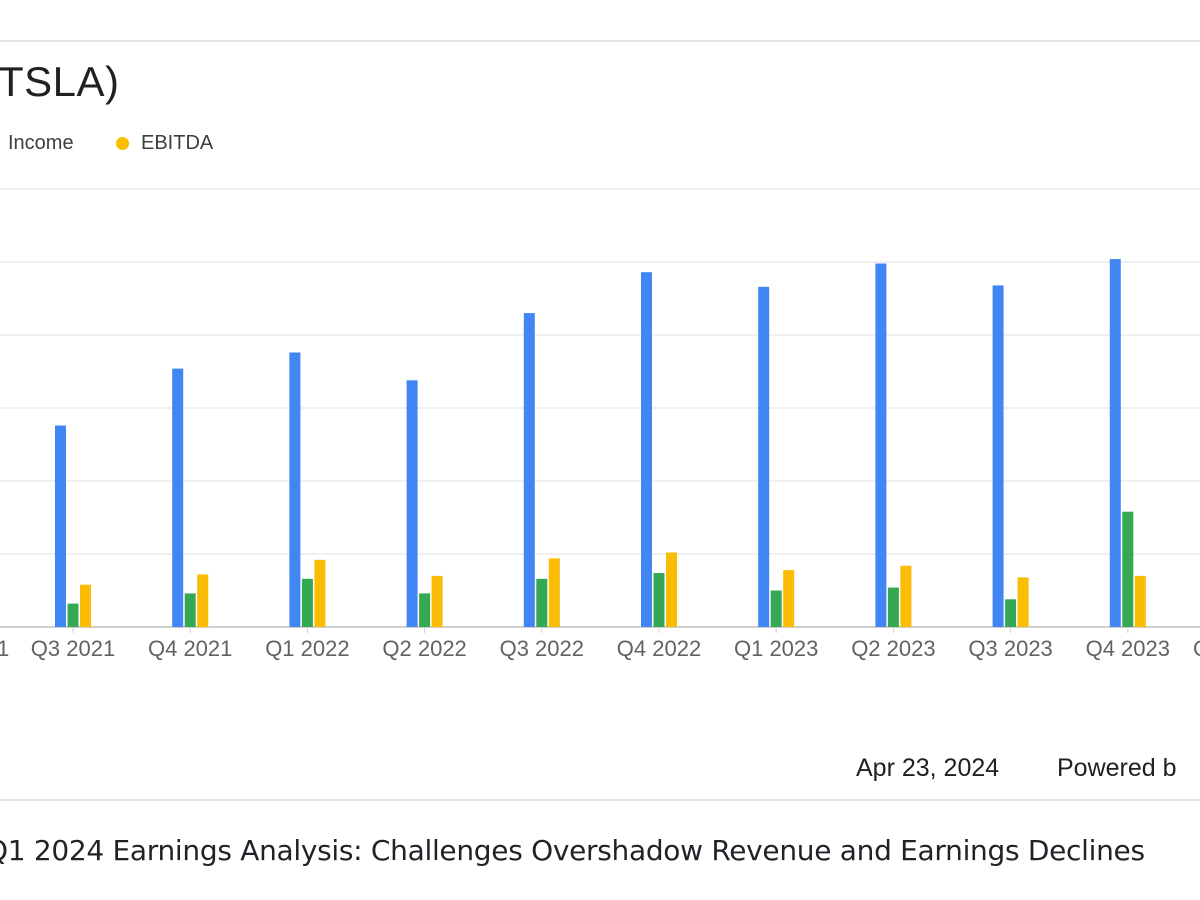 The image size is (1200, 900). Describe the element at coordinates (4, 648) in the screenshot. I see `x-tick-label-cropped-left: 1` at that location.